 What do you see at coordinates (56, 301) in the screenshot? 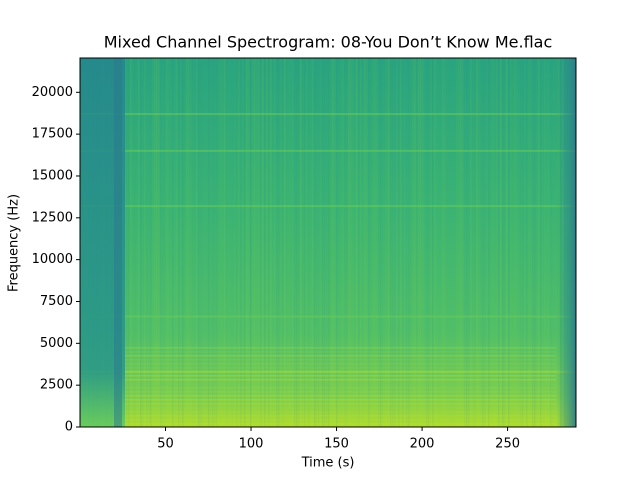
I see `y-tick-label: 7500` at bounding box center [56, 301].